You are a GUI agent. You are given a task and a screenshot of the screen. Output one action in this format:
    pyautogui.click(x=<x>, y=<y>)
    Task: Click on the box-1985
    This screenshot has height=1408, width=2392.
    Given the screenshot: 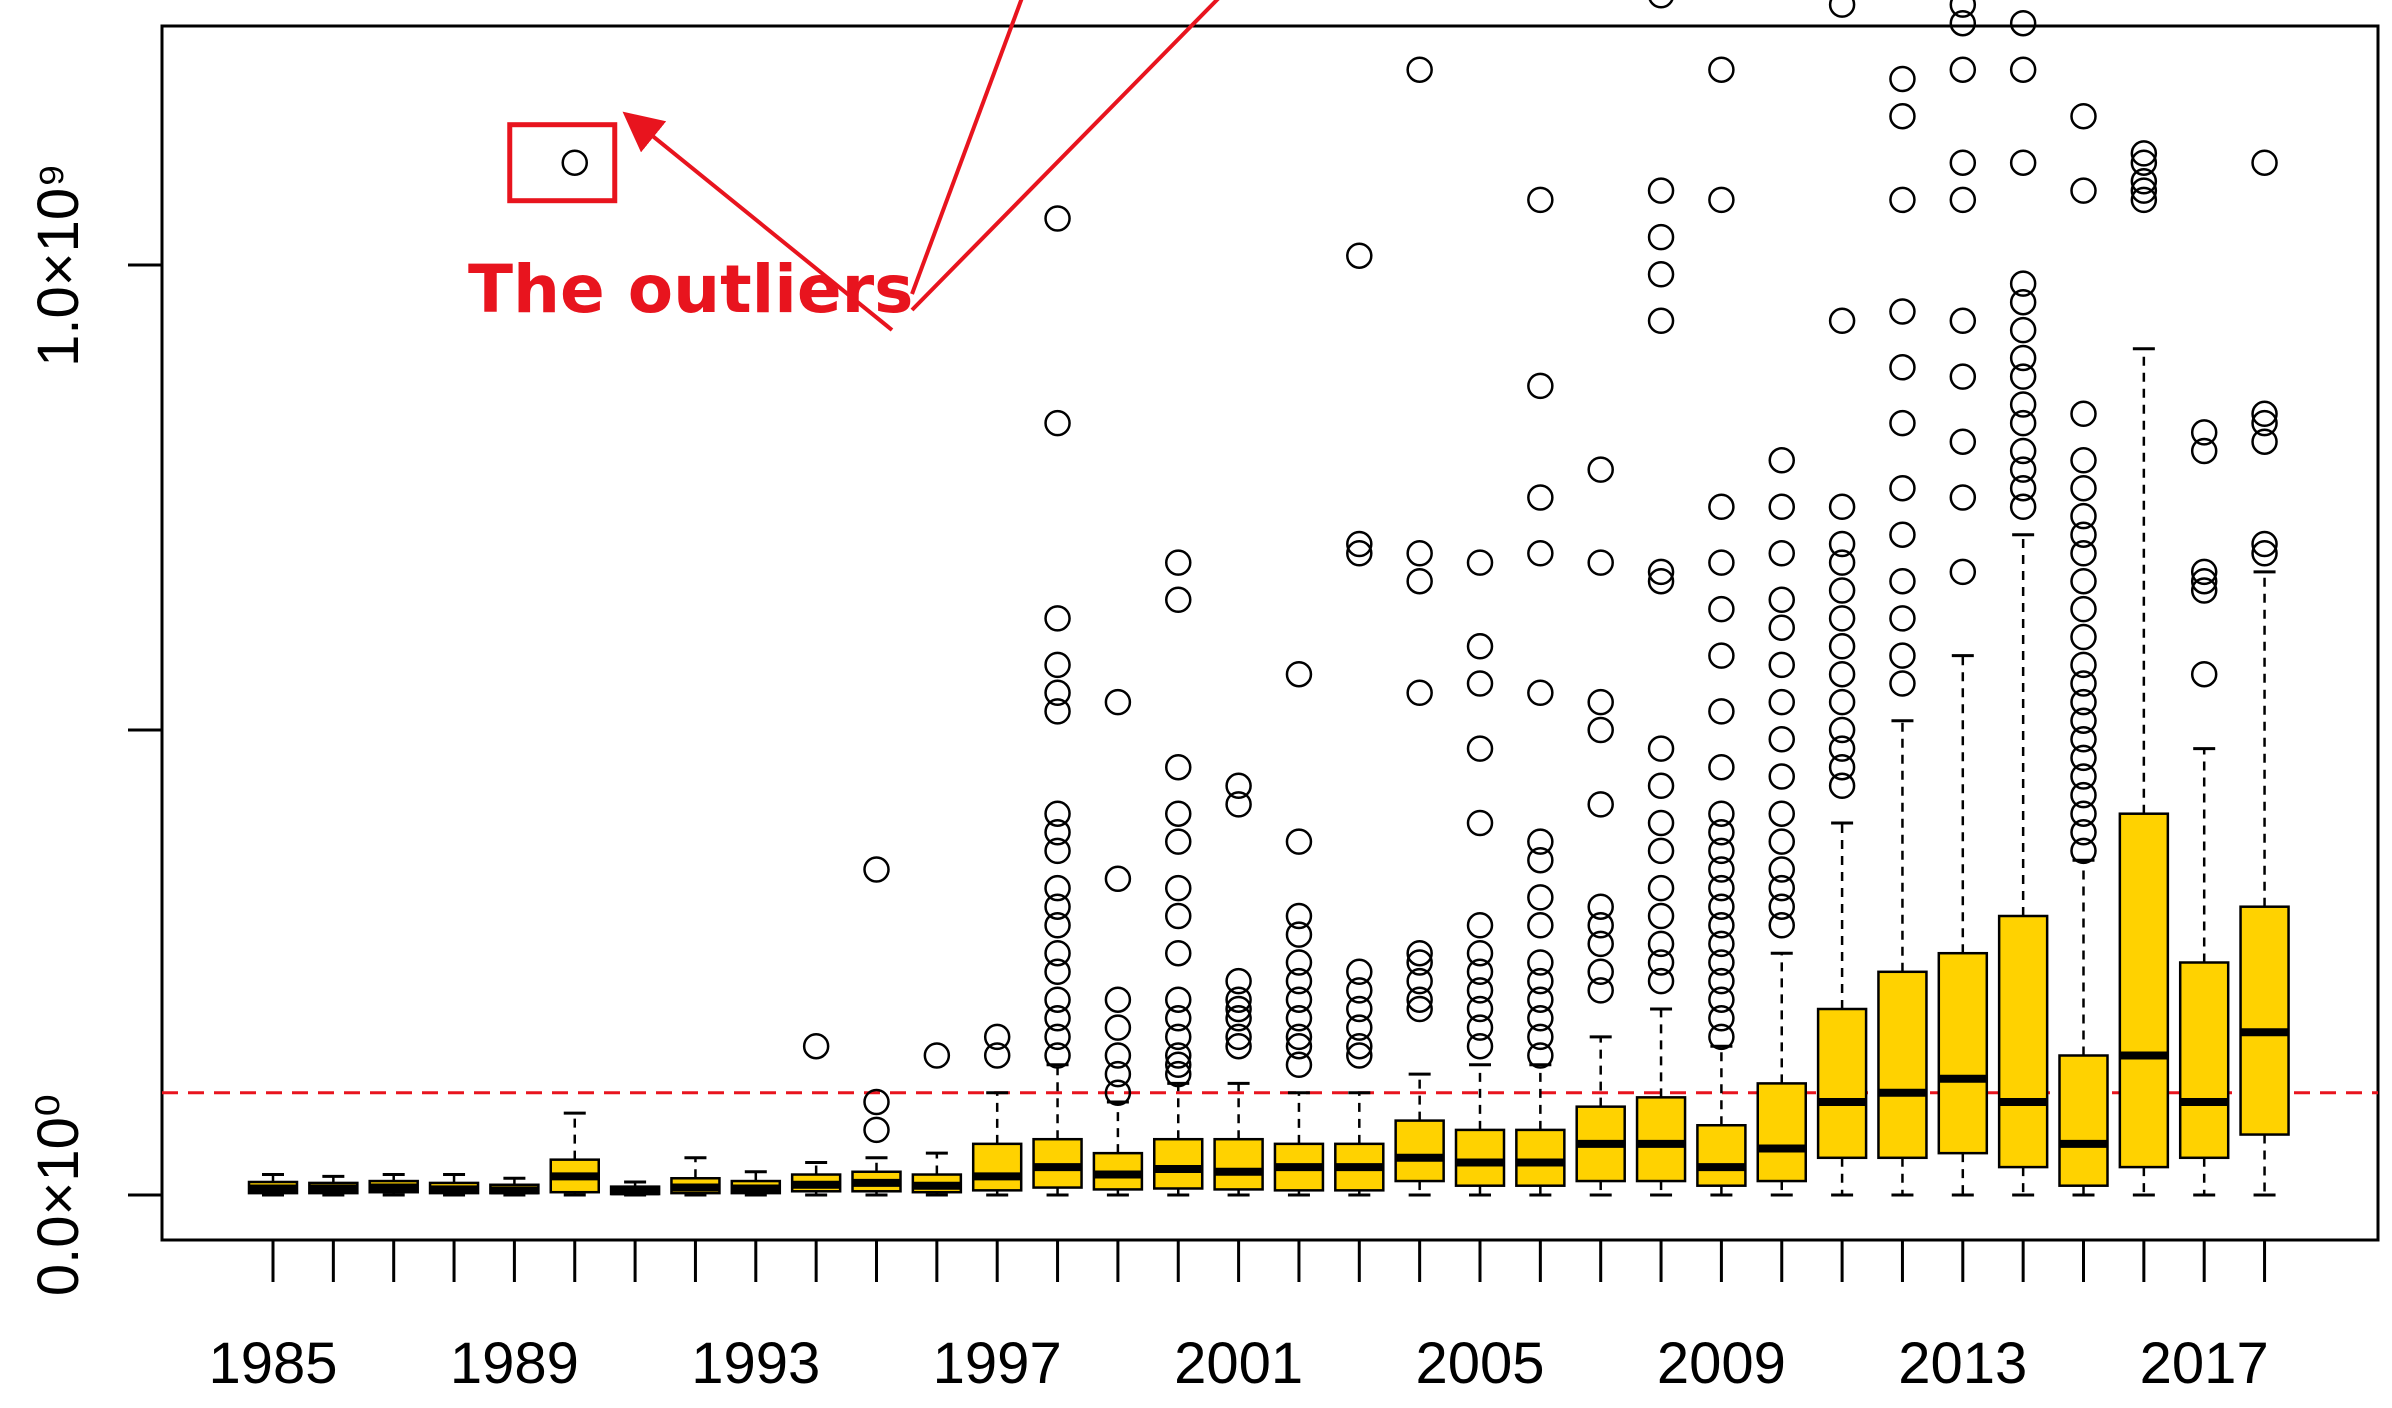 What is the action you would take?
    pyautogui.click(x=273, y=1185)
    